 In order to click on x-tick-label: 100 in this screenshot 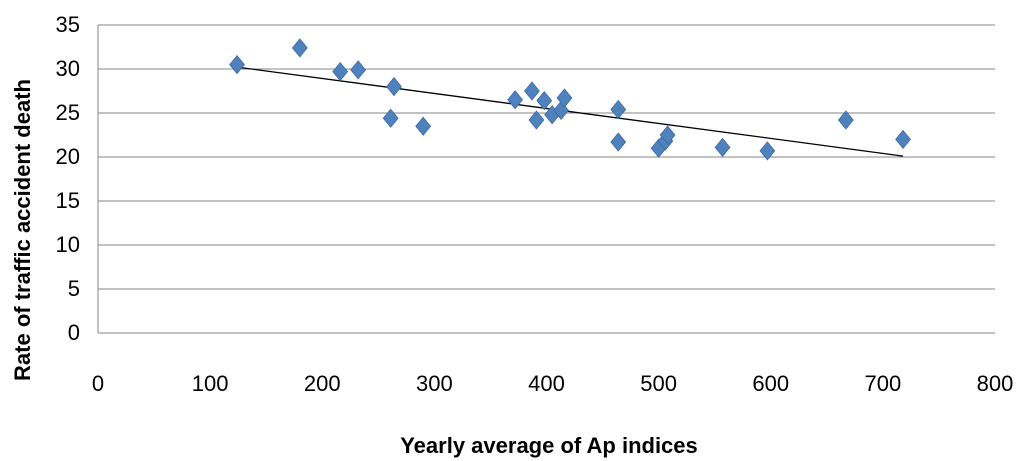, I will do `click(210, 383)`.